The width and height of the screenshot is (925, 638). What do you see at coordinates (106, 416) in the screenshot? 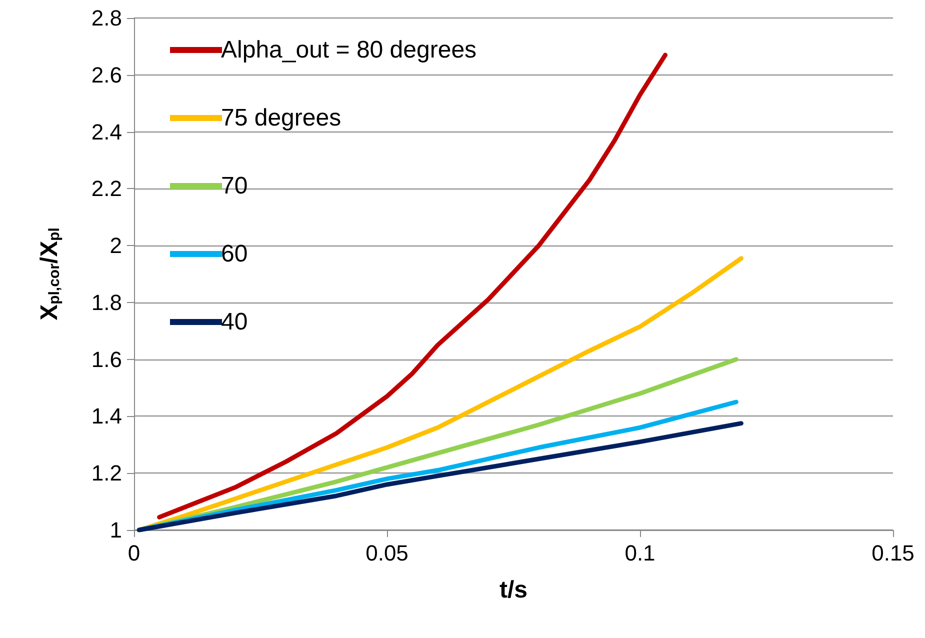
I see `y-tick-label: 1.4` at bounding box center [106, 416].